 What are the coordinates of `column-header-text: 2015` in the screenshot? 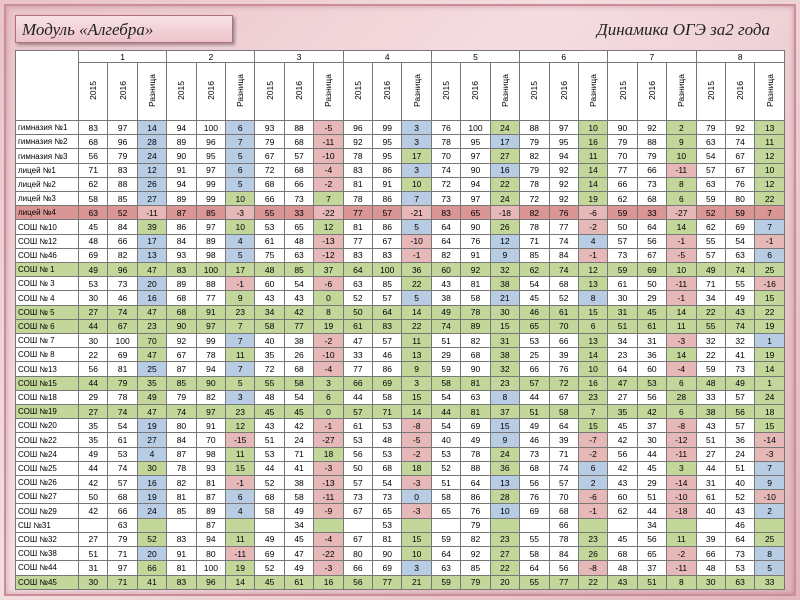 It's located at (269, 90).